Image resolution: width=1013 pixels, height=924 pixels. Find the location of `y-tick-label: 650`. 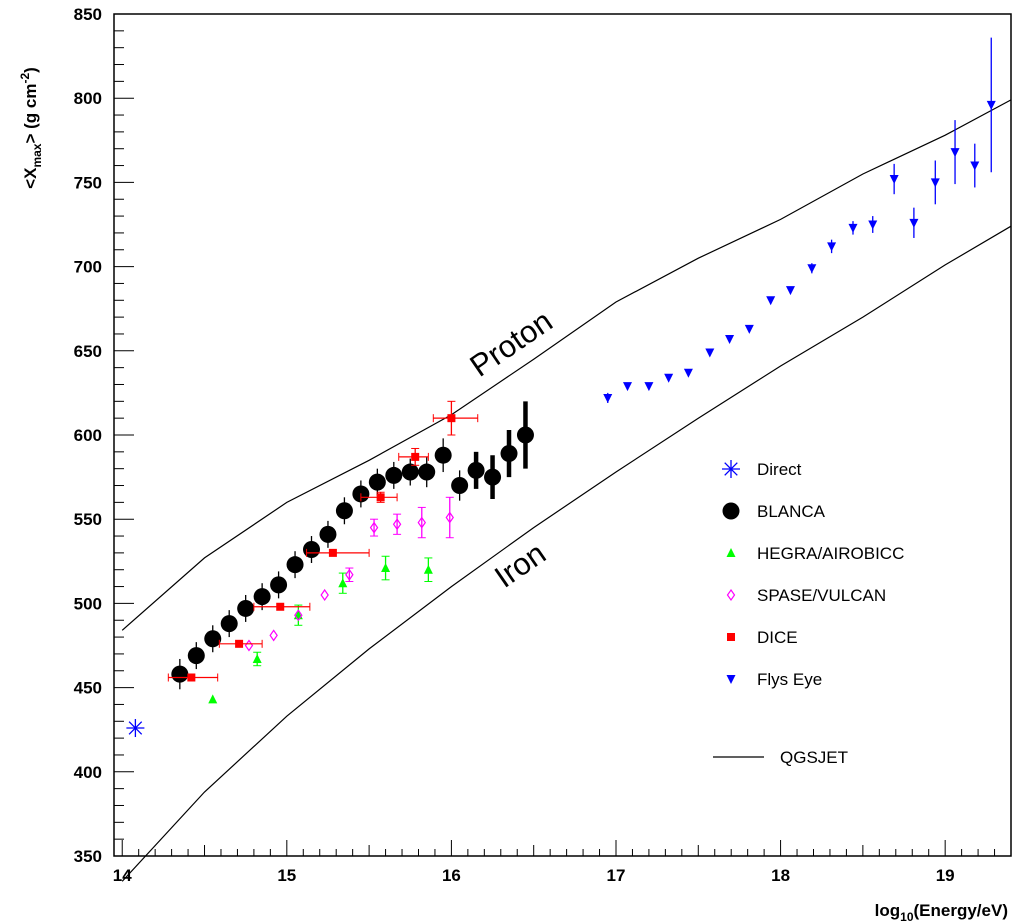

y-tick-label: 650 is located at coordinates (88, 351).